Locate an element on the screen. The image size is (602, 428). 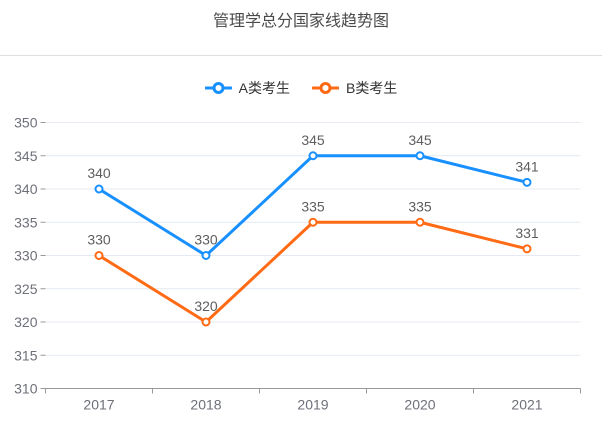
y-axis-label: 325 is located at coordinates (26, 289).